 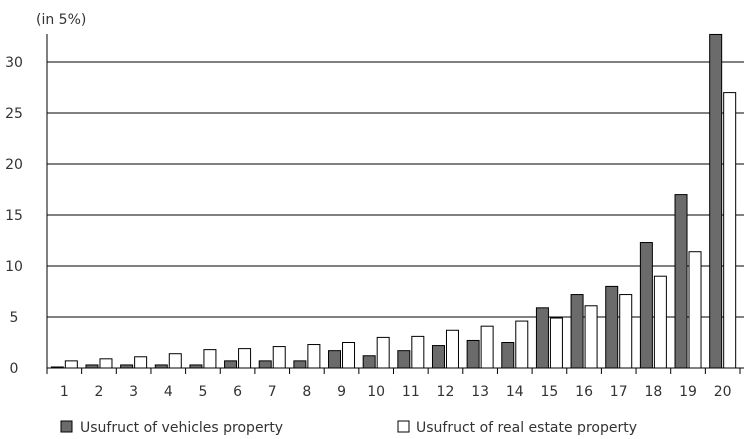 What do you see at coordinates (515, 392) in the screenshot?
I see `x-tick-label: 14` at bounding box center [515, 392].